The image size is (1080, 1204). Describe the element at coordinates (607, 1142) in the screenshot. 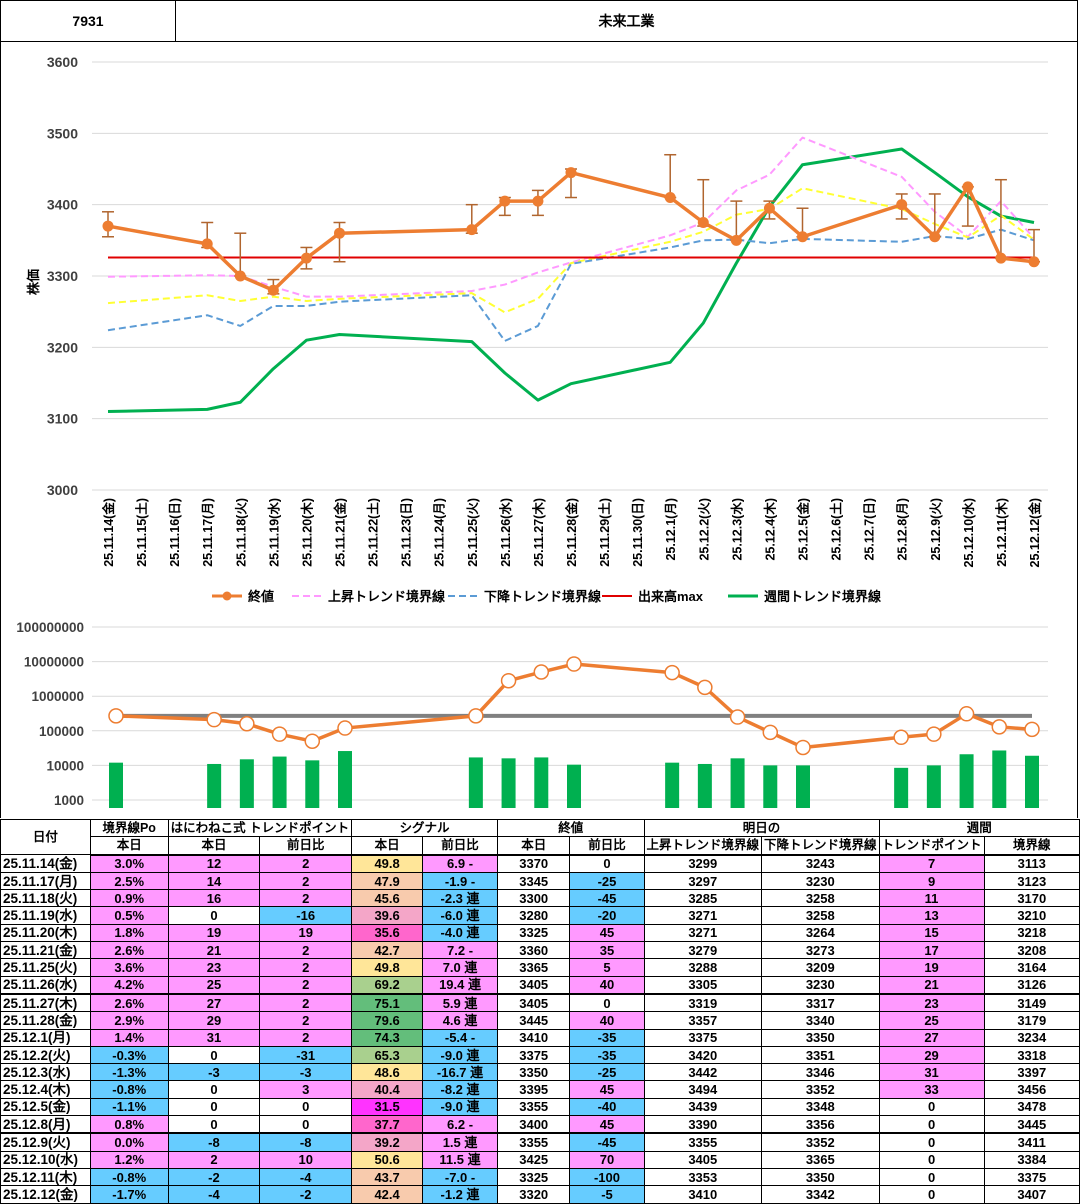

I see `close-diff: -45` at that location.